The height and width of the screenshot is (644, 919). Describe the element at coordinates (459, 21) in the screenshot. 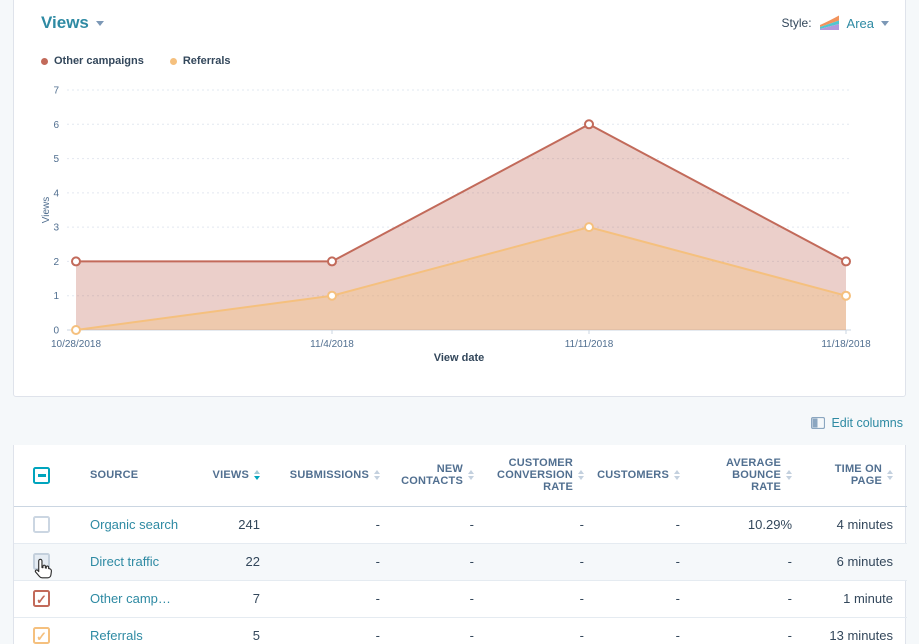

I see `chart-card-header: Views Style: Area` at that location.